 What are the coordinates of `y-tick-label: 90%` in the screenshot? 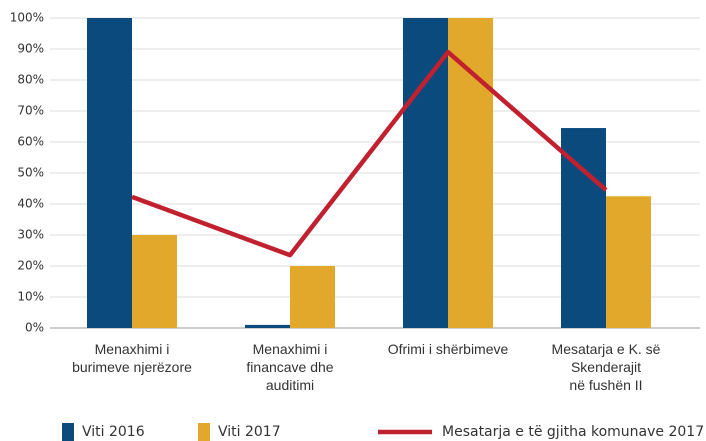 It's located at (30, 49).